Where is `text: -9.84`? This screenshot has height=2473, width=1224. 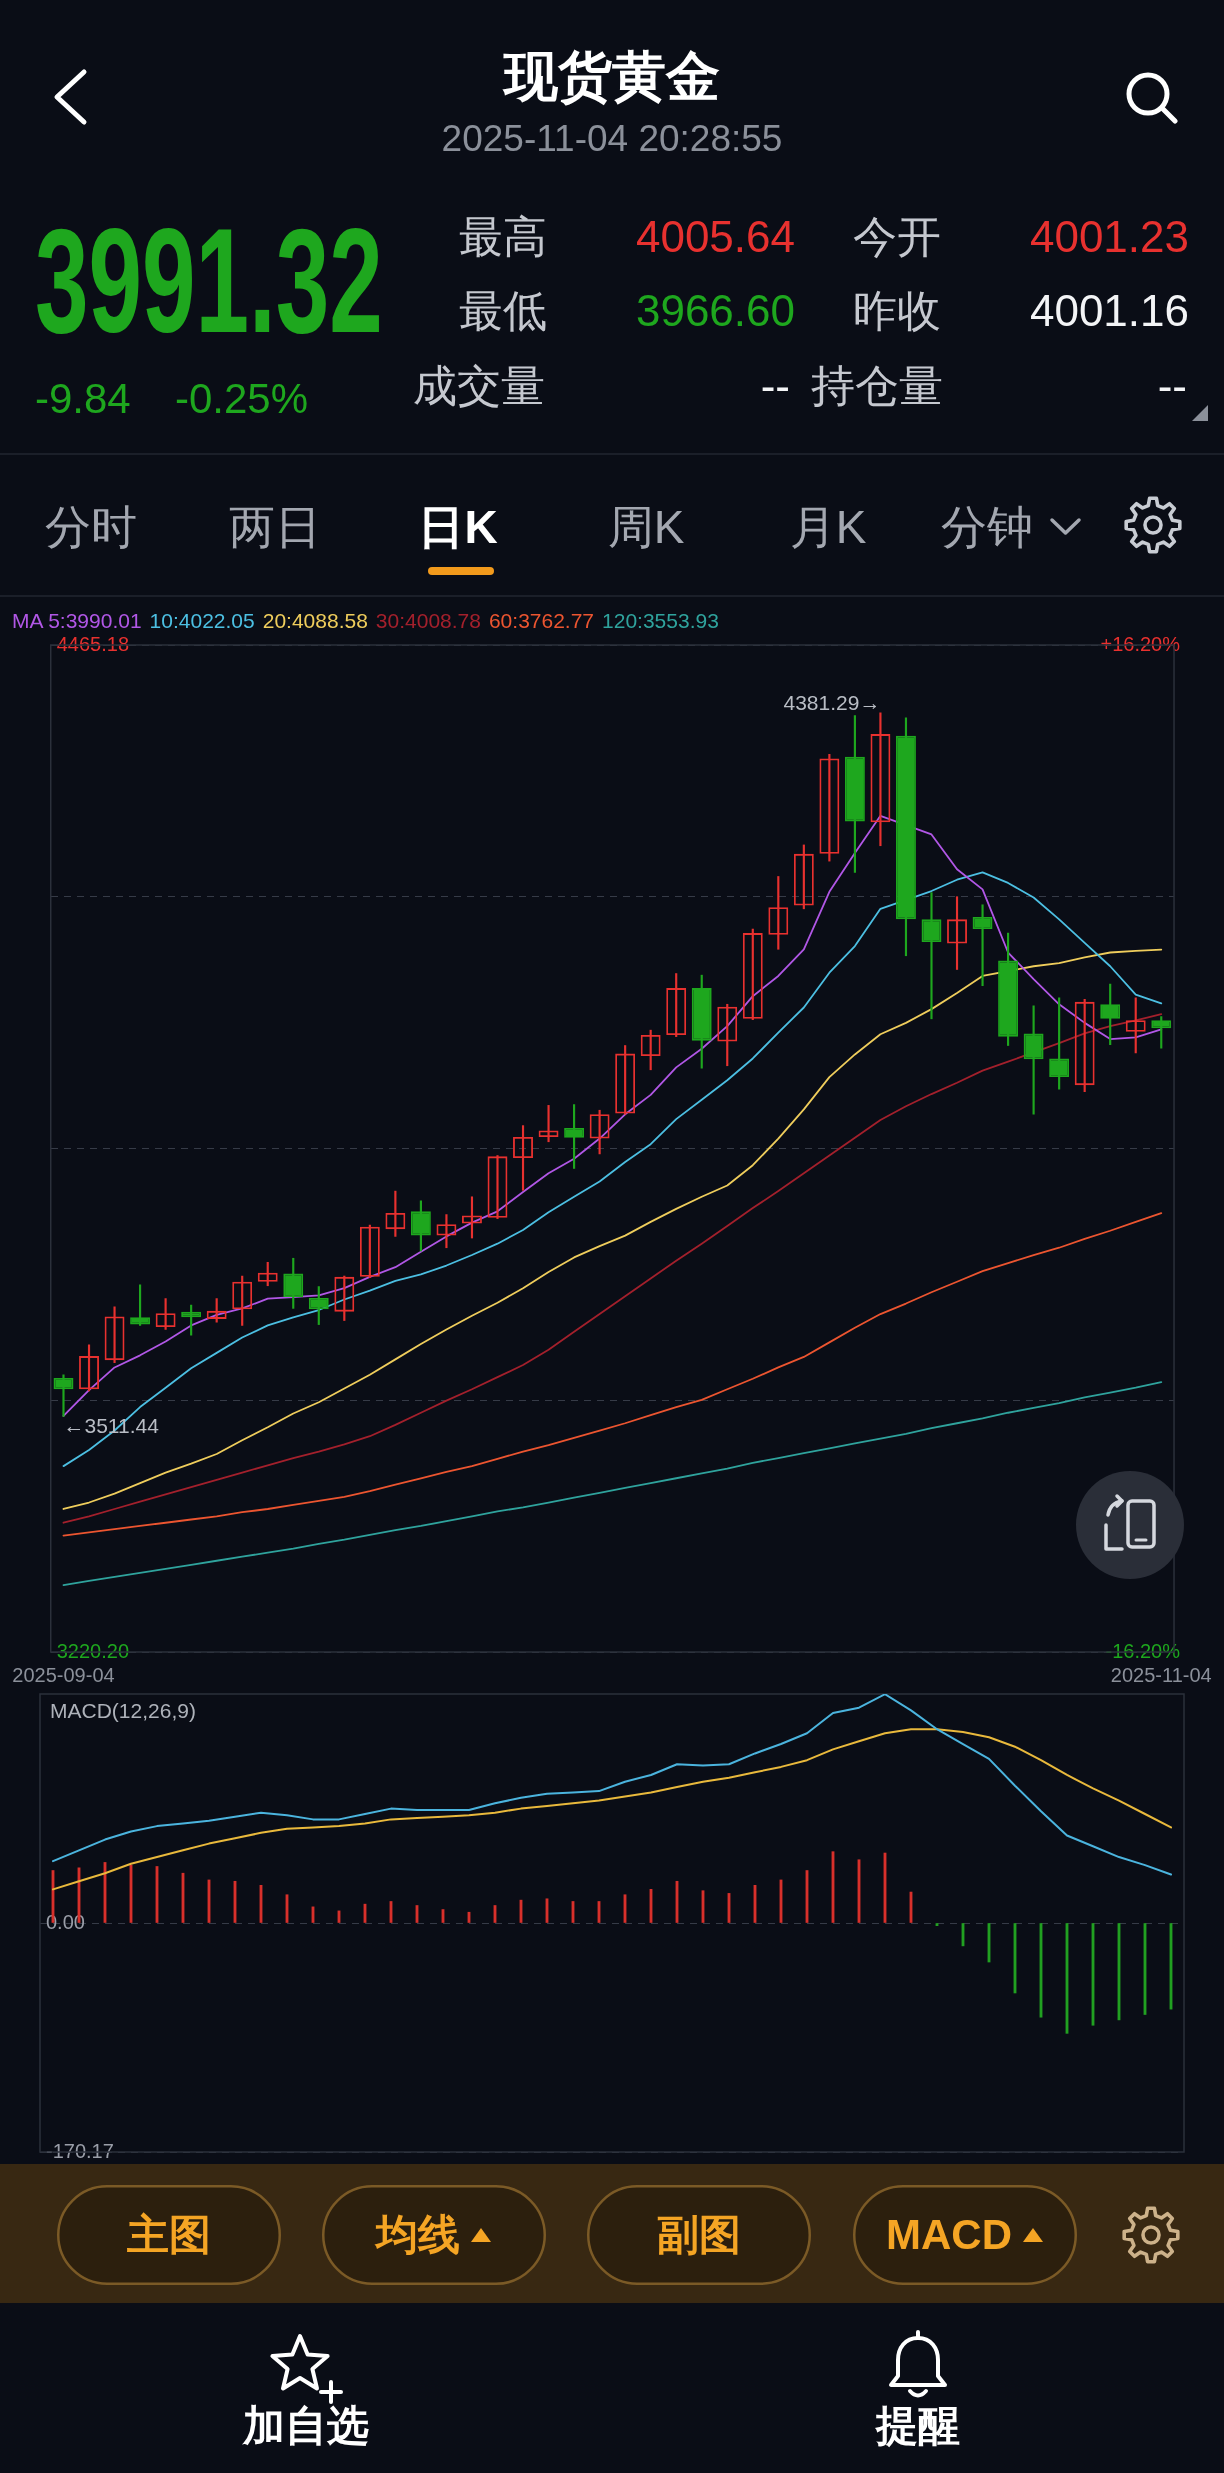
text: -9.84 is located at coordinates (83, 399).